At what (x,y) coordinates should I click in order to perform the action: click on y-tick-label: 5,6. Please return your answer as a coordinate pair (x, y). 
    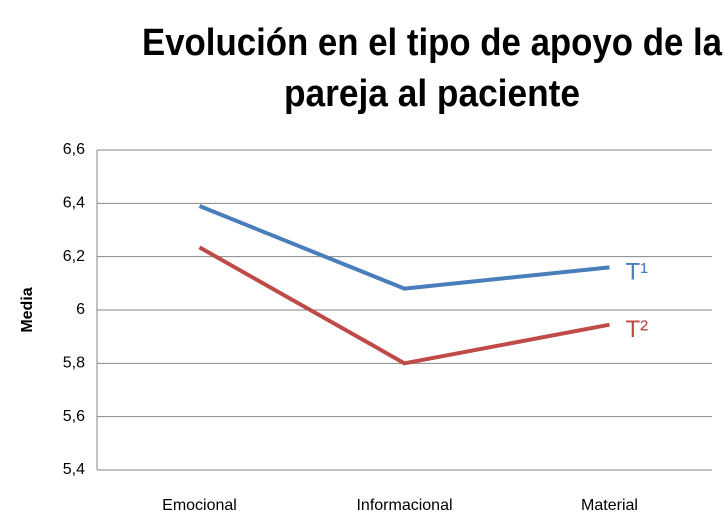
    Looking at the image, I should click on (74, 416).